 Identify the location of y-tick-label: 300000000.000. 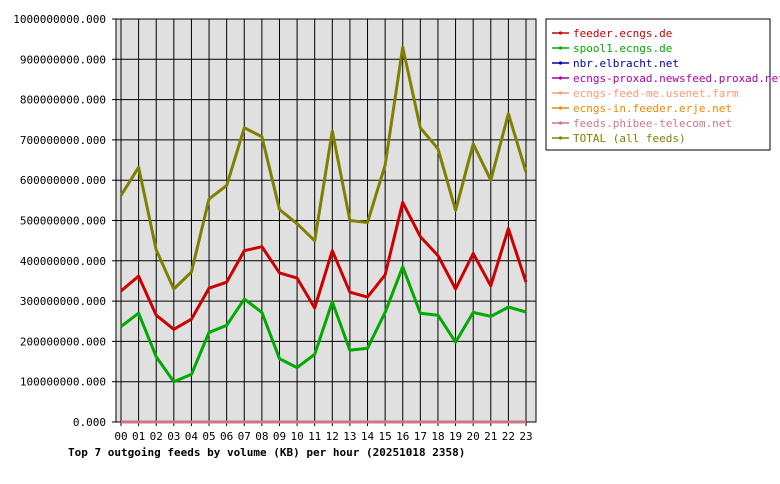
(63, 301).